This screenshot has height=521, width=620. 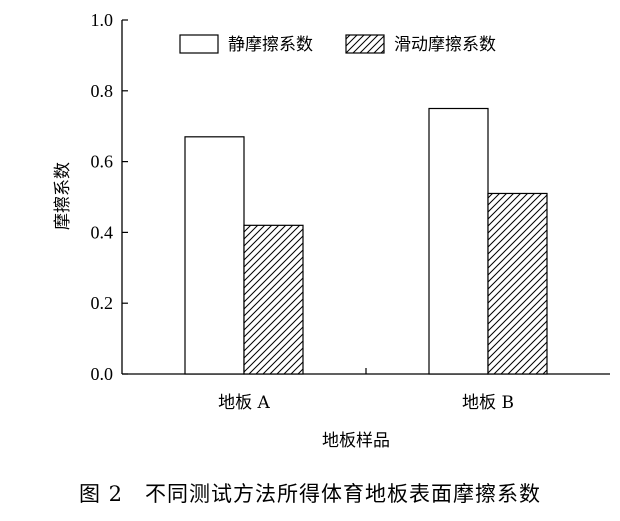 What do you see at coordinates (102, 91) in the screenshot?
I see `y-tick-label: 0.8` at bounding box center [102, 91].